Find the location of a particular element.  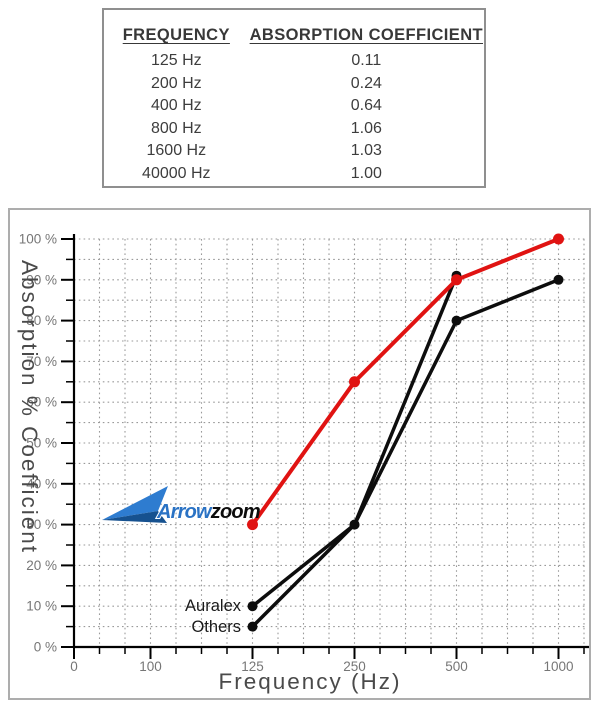

logo-arrow-fin-icon is located at coordinates (134, 517).